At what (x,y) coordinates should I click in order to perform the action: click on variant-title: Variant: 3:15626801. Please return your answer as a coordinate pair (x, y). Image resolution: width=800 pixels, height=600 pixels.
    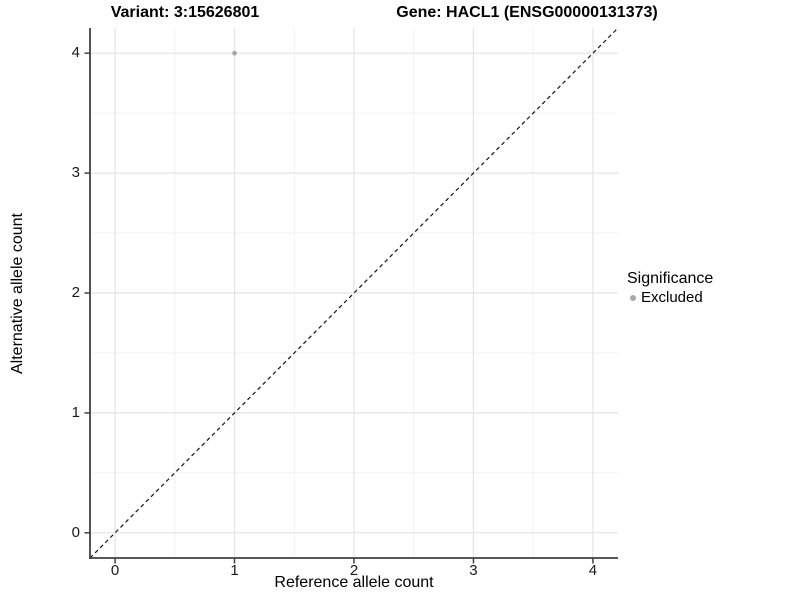
    Looking at the image, I should click on (185, 12).